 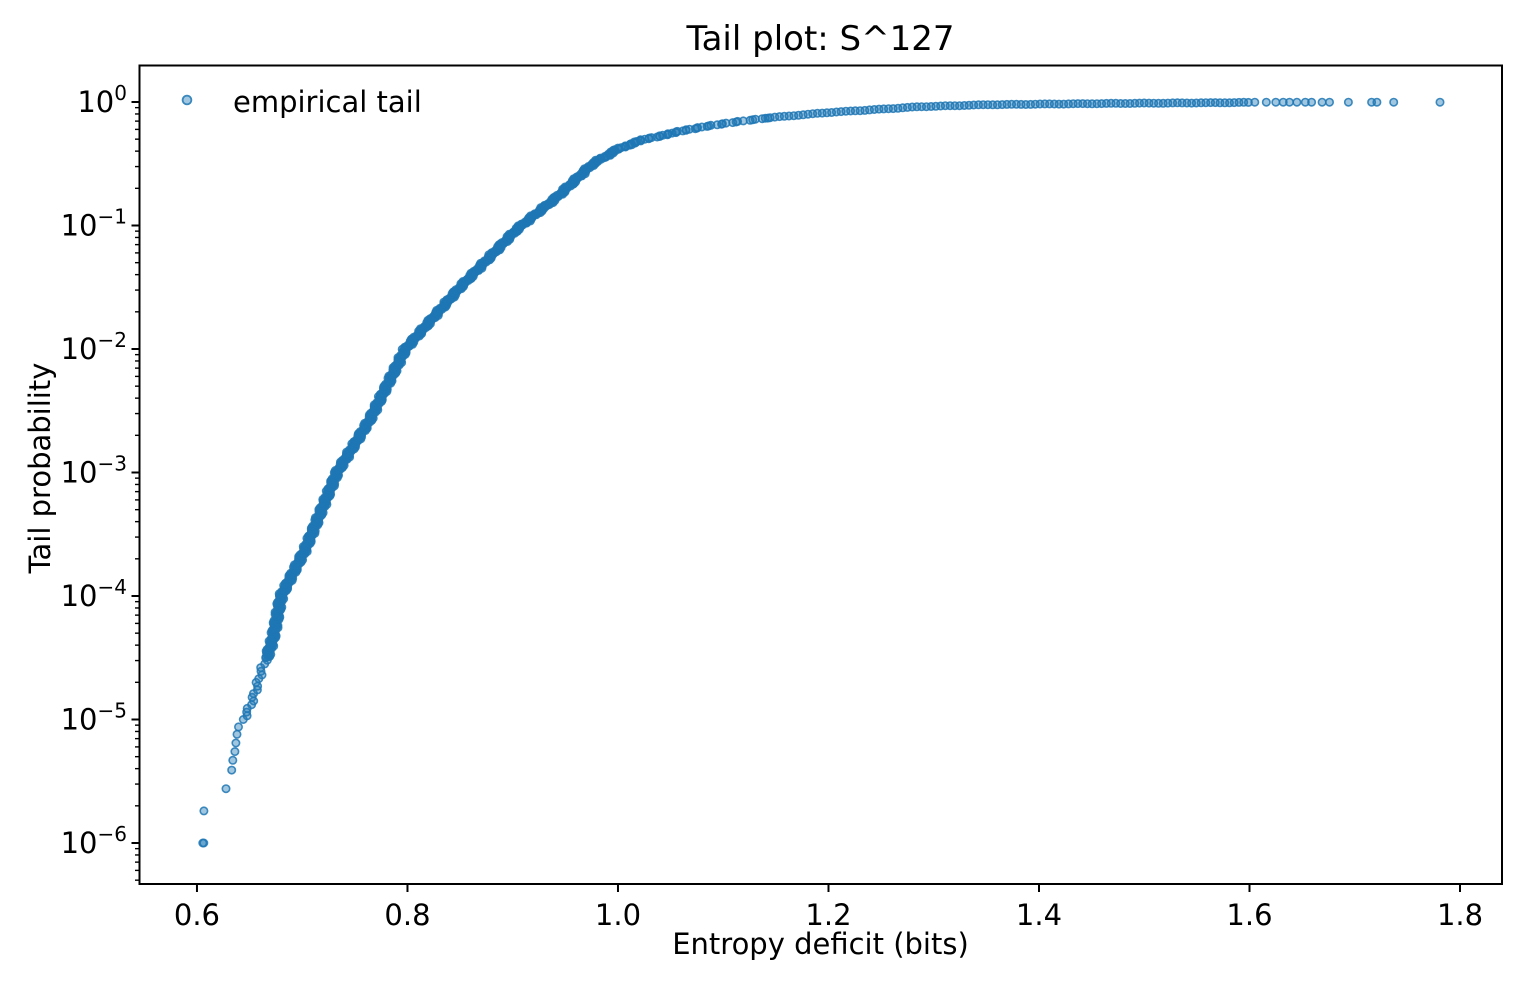 I want to click on x-tick-label: 1.8, so click(x=1460, y=915).